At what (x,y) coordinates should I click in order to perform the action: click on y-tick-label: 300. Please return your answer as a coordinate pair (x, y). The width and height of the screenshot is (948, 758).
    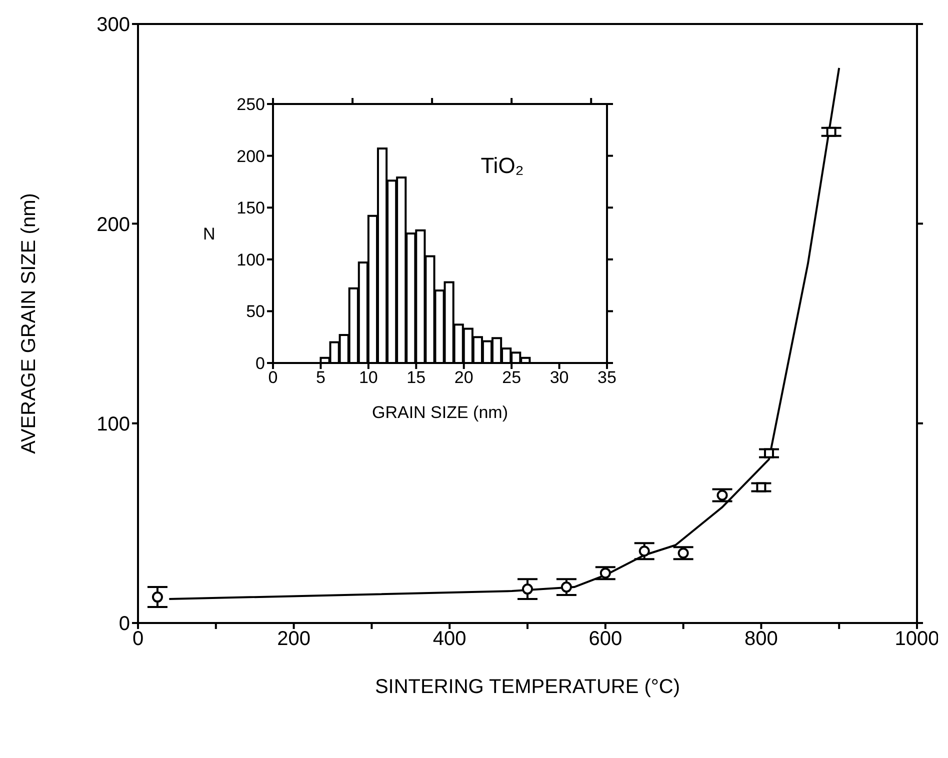
    Looking at the image, I should click on (113, 25).